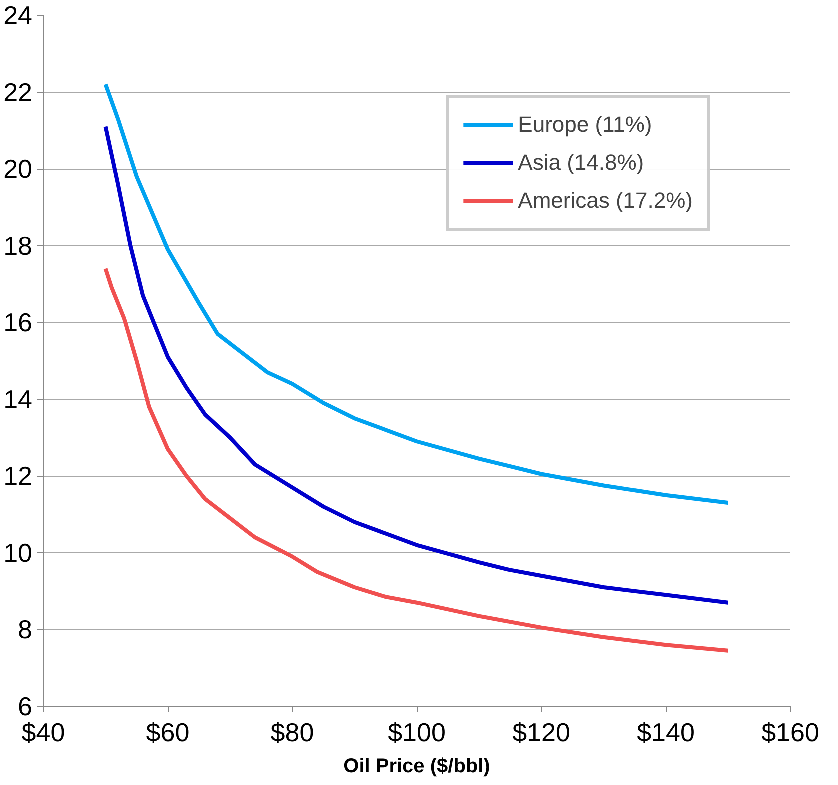 The width and height of the screenshot is (838, 785). I want to click on x-tick-label: $60, so click(168, 733).